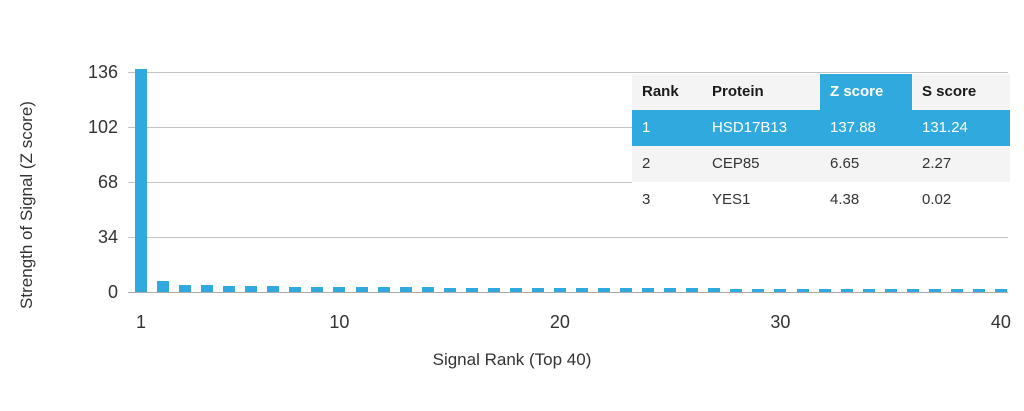 The width and height of the screenshot is (1024, 411). What do you see at coordinates (961, 92) in the screenshot?
I see `table-header-s-score: S score` at bounding box center [961, 92].